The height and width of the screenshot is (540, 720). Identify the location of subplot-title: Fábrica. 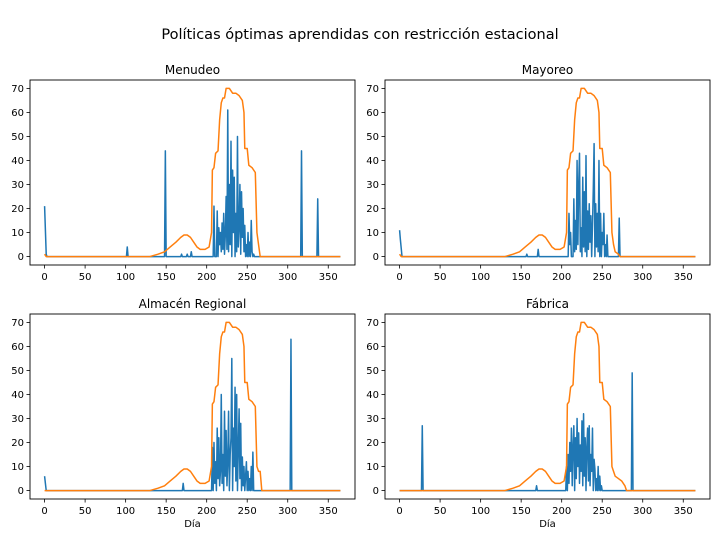
(547, 304).